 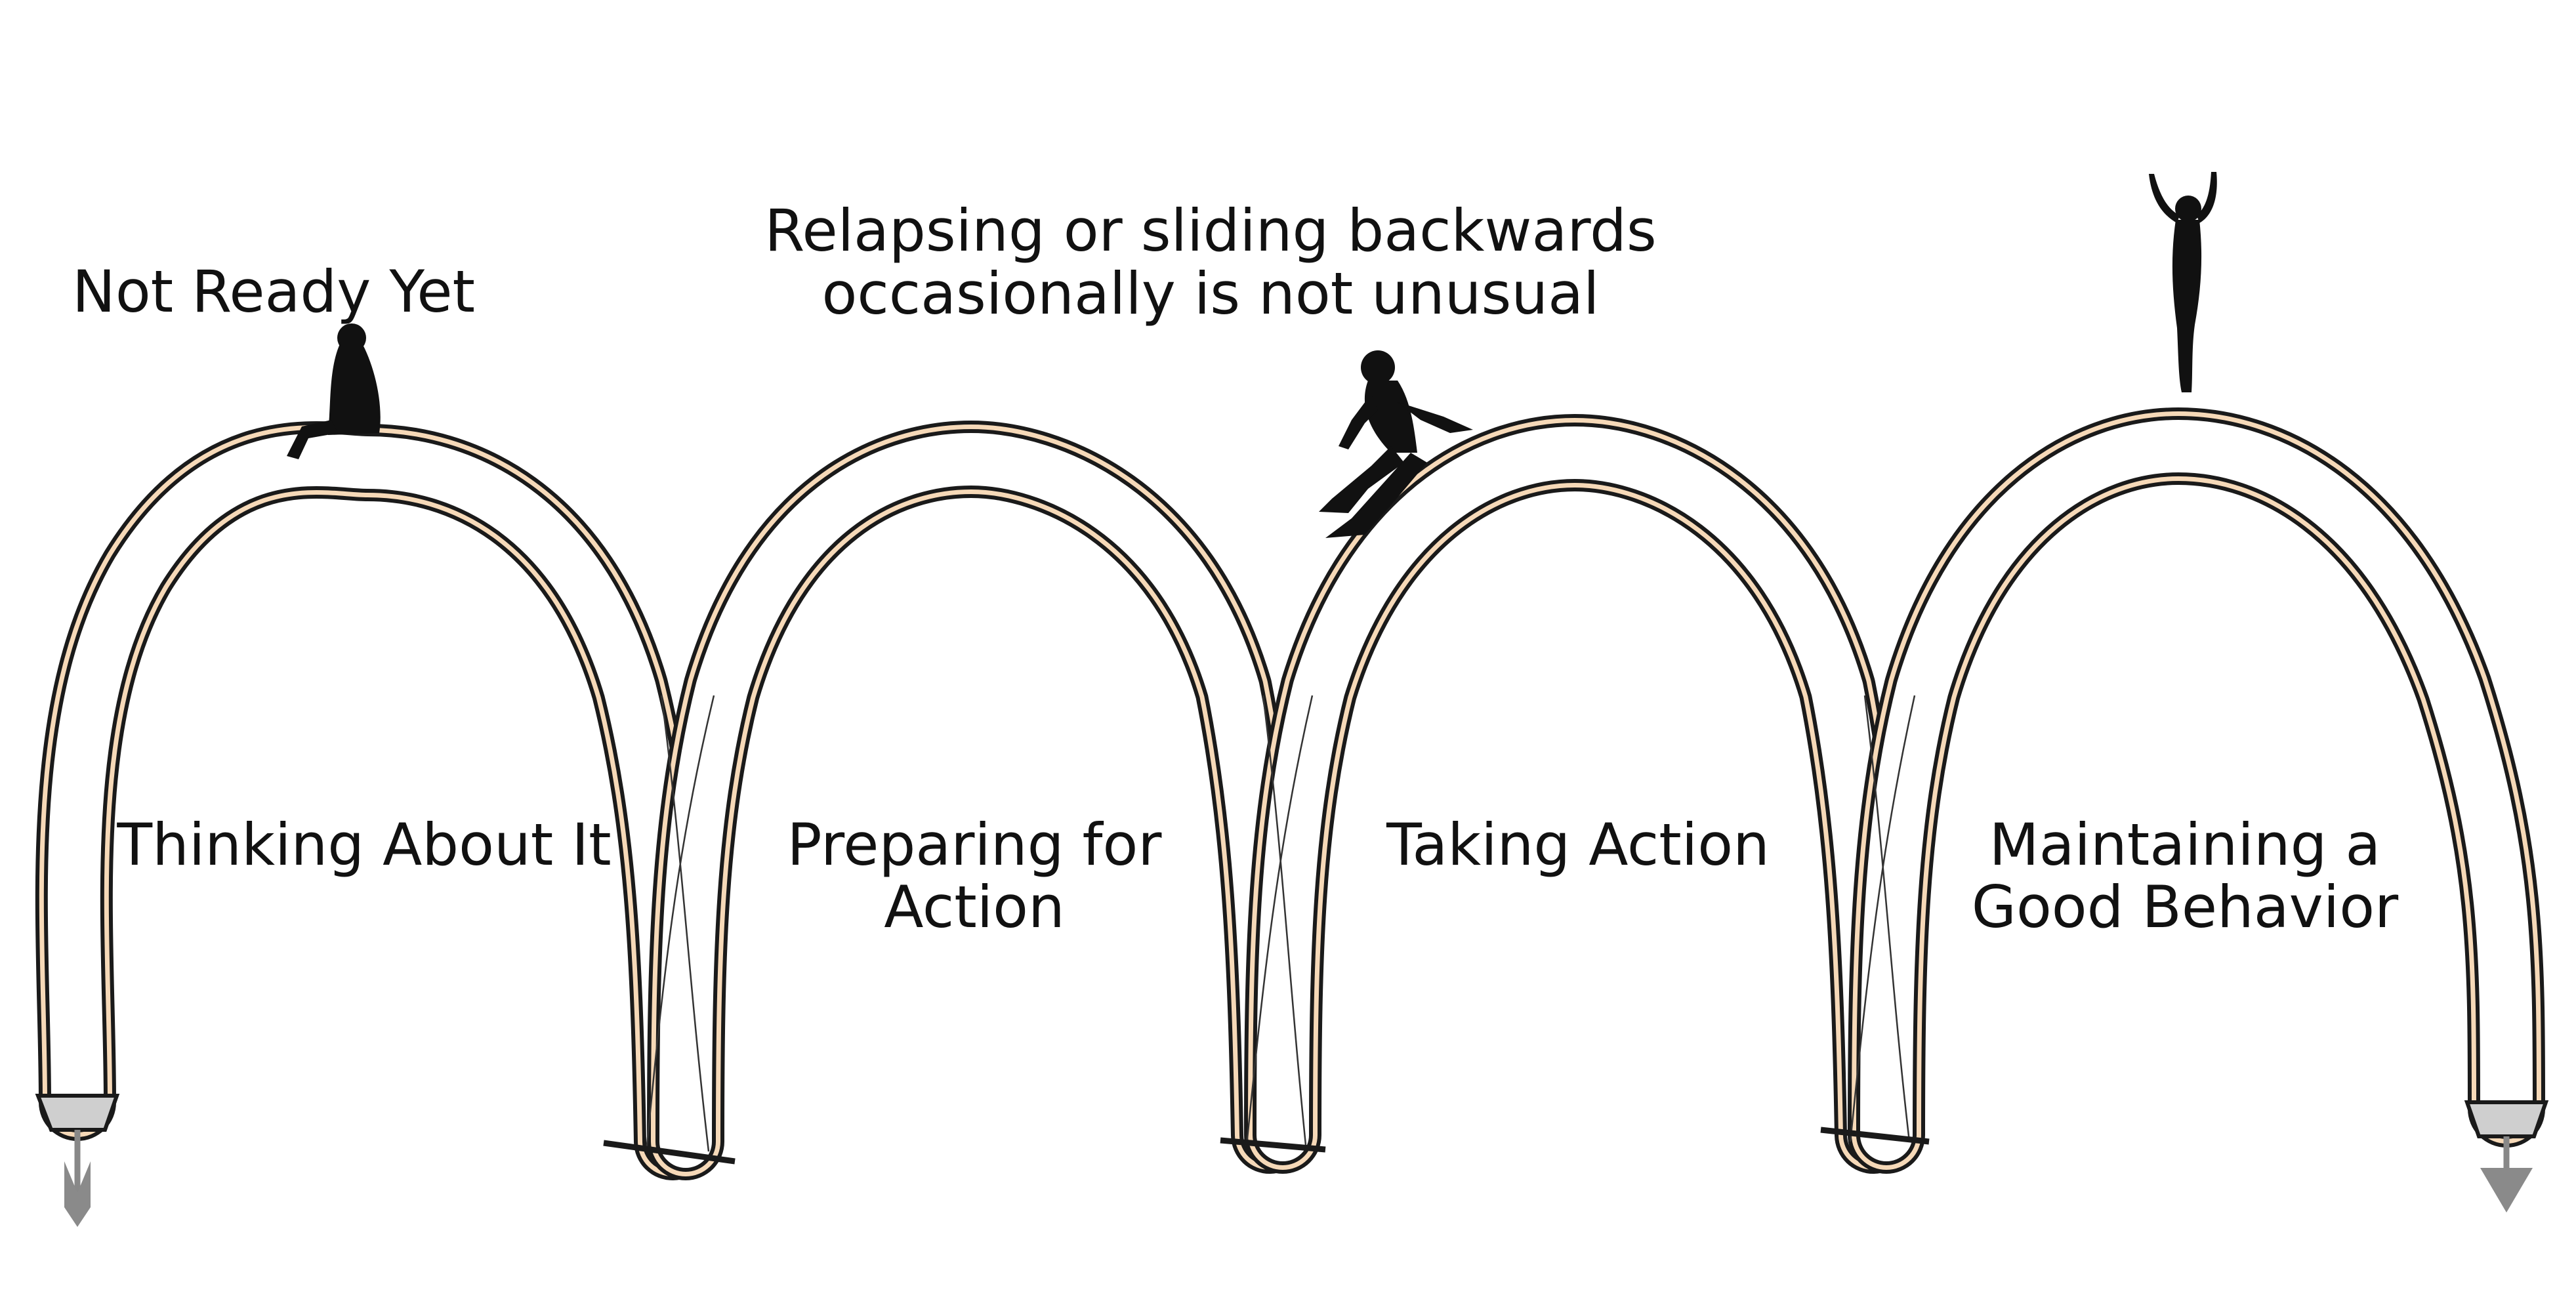 I want to click on sliding-person-icon, so click(x=1396, y=444).